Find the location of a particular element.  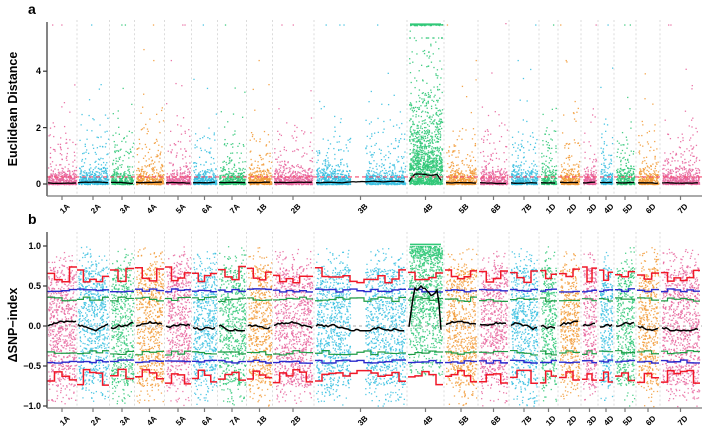

y-axis-tick-label: −1.0 is located at coordinates (32, 406).